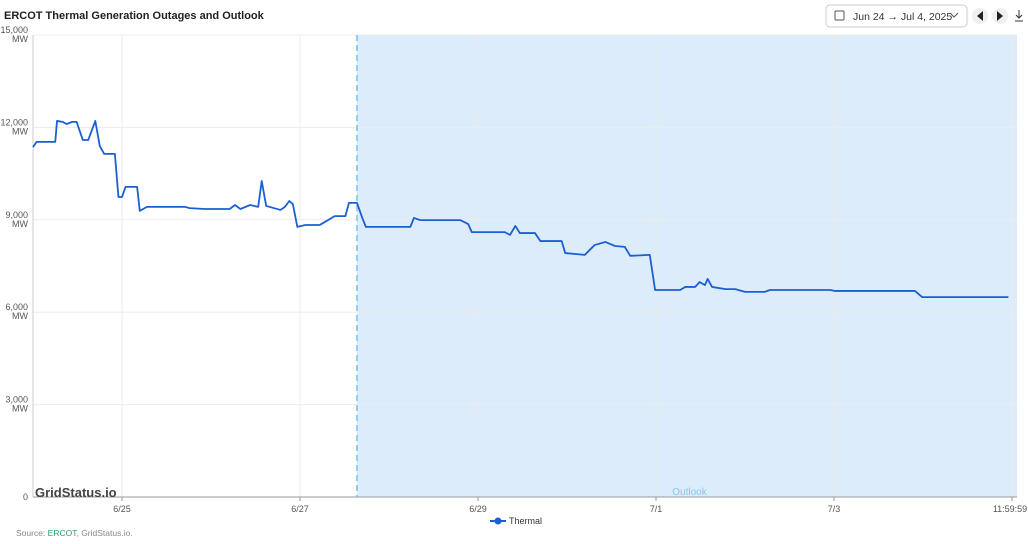 This screenshot has height=544, width=1028. Describe the element at coordinates (76, 492) in the screenshot. I see `watermark: GridStatus.io` at that location.